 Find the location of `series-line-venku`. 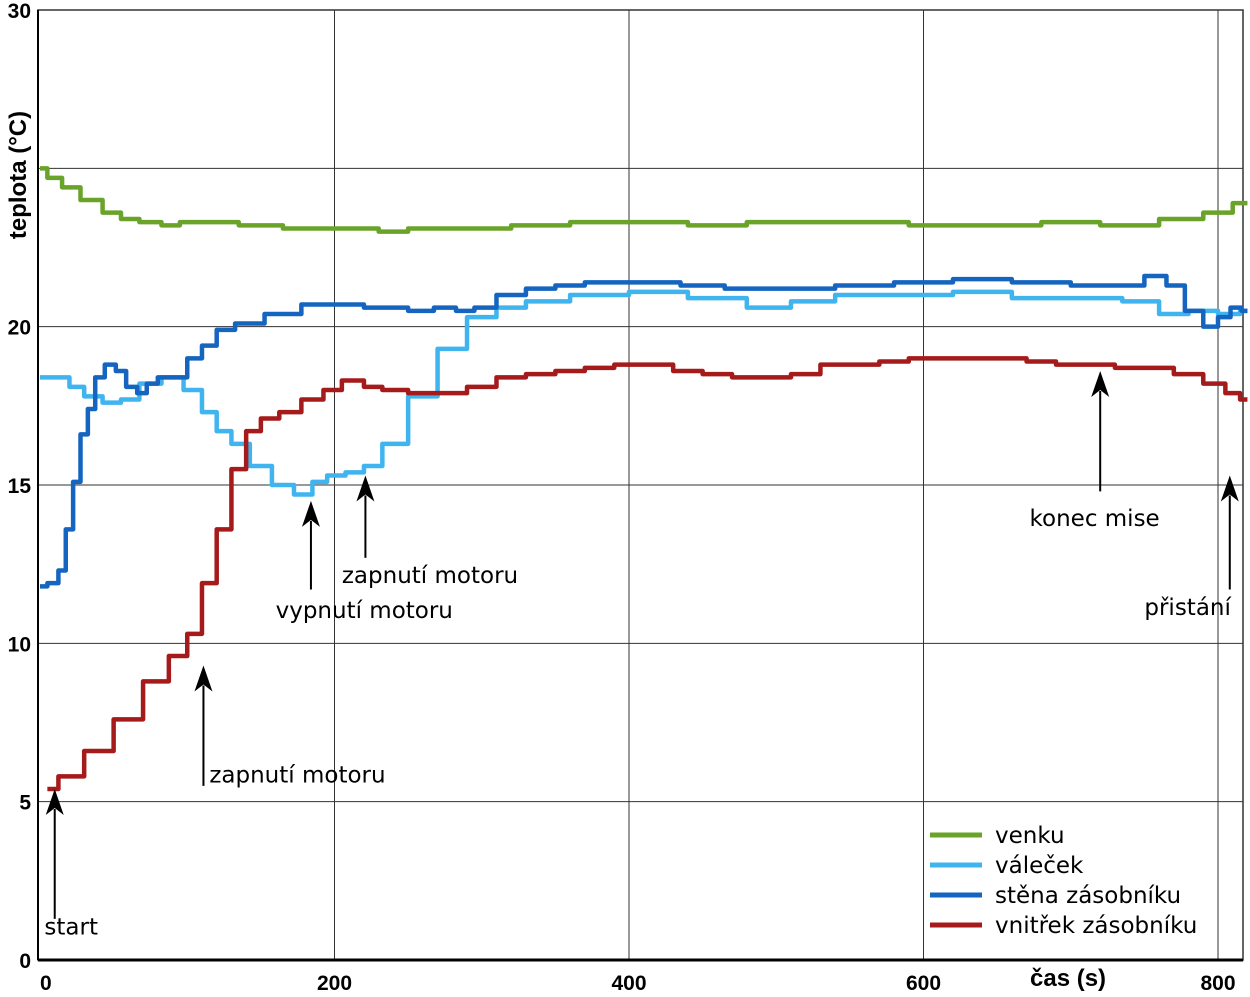

series-line-venku is located at coordinates (644, 200).